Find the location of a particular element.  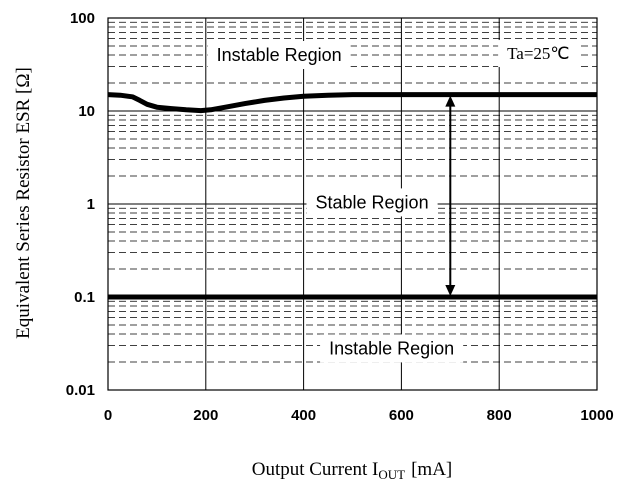

y-tick-label: 0.1 is located at coordinates (84, 297).